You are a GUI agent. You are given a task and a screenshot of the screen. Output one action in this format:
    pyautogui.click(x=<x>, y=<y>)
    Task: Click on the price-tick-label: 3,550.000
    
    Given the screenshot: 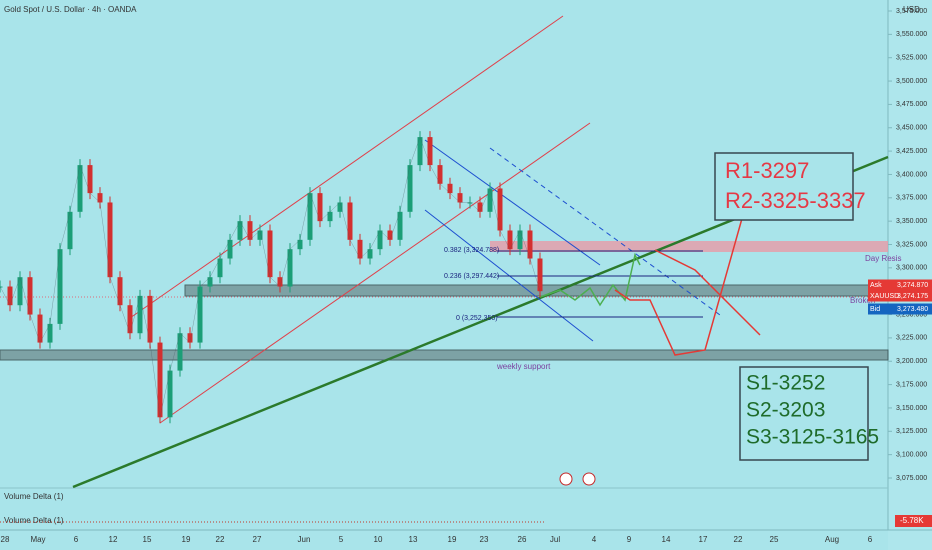 What is the action you would take?
    pyautogui.click(x=911, y=34)
    